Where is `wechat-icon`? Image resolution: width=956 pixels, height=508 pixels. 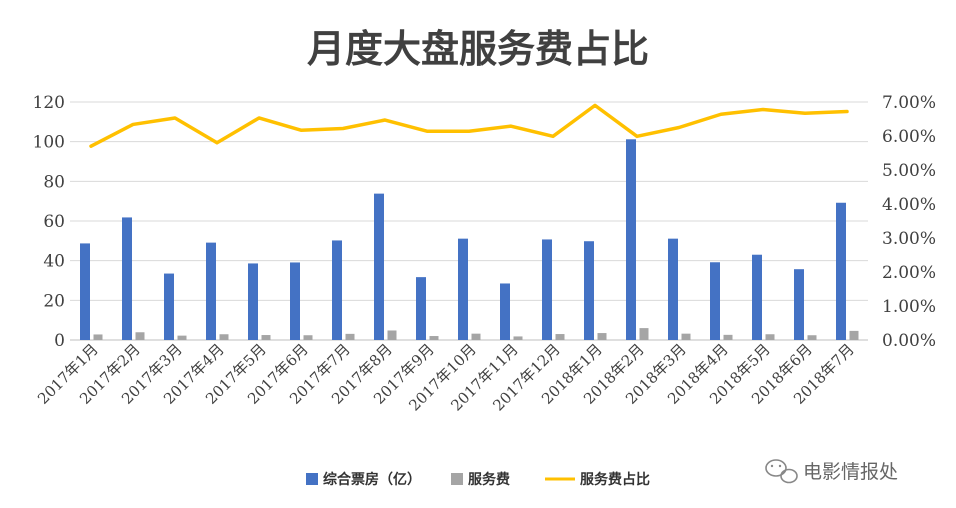 wechat-icon is located at coordinates (781, 471).